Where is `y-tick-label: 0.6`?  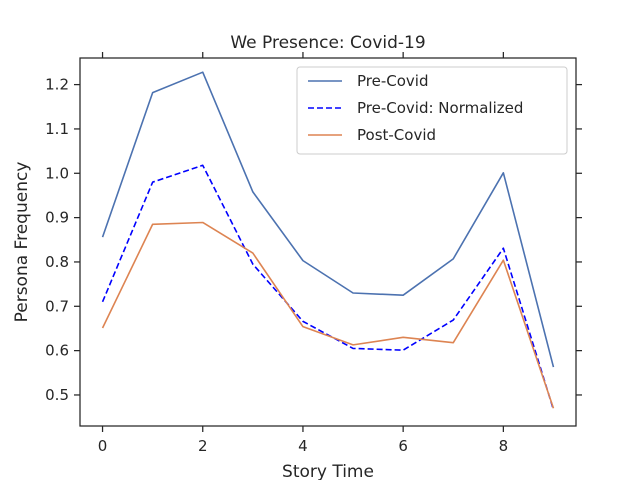
y-tick-label: 0.6 is located at coordinates (57, 351).